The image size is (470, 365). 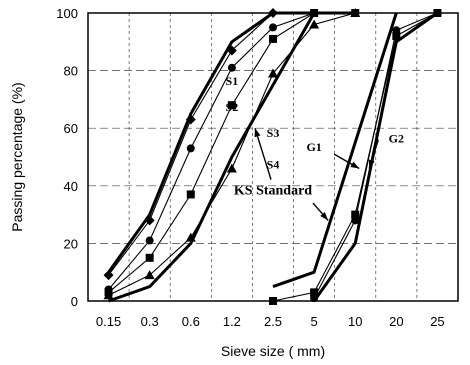 I want to click on y-tick-label: 0, so click(x=74, y=301).